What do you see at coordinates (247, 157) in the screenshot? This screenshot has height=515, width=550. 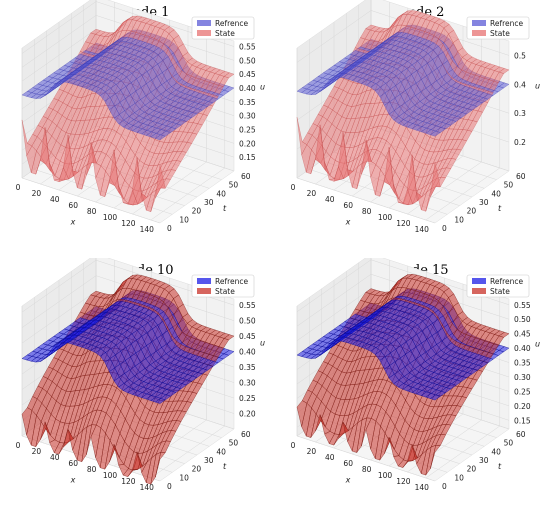 I see `z-tick-label: 0.15` at bounding box center [247, 157].